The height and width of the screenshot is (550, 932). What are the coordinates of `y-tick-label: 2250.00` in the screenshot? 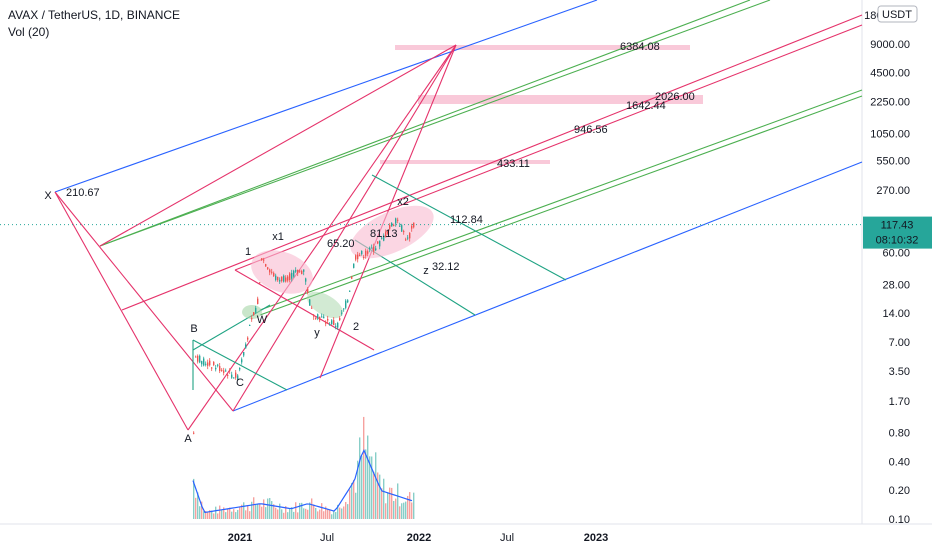 It's located at (890, 103).